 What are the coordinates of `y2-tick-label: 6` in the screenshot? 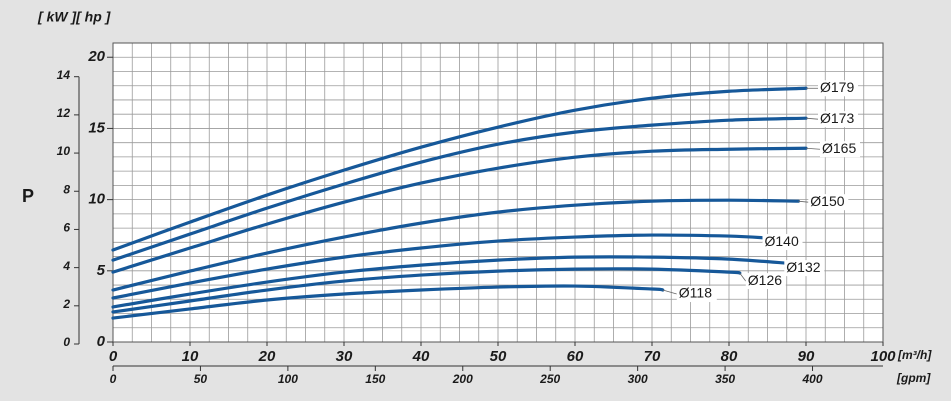 It's located at (66, 228).